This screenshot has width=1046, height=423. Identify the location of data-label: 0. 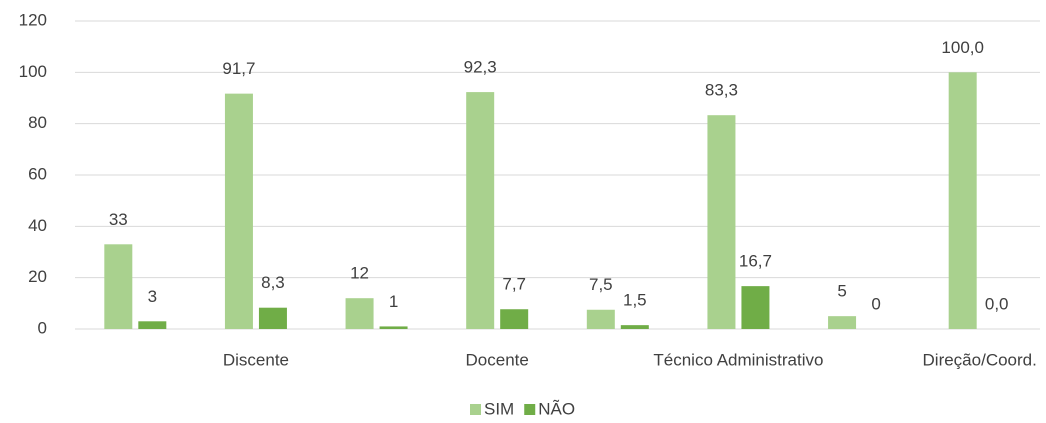
(875, 303).